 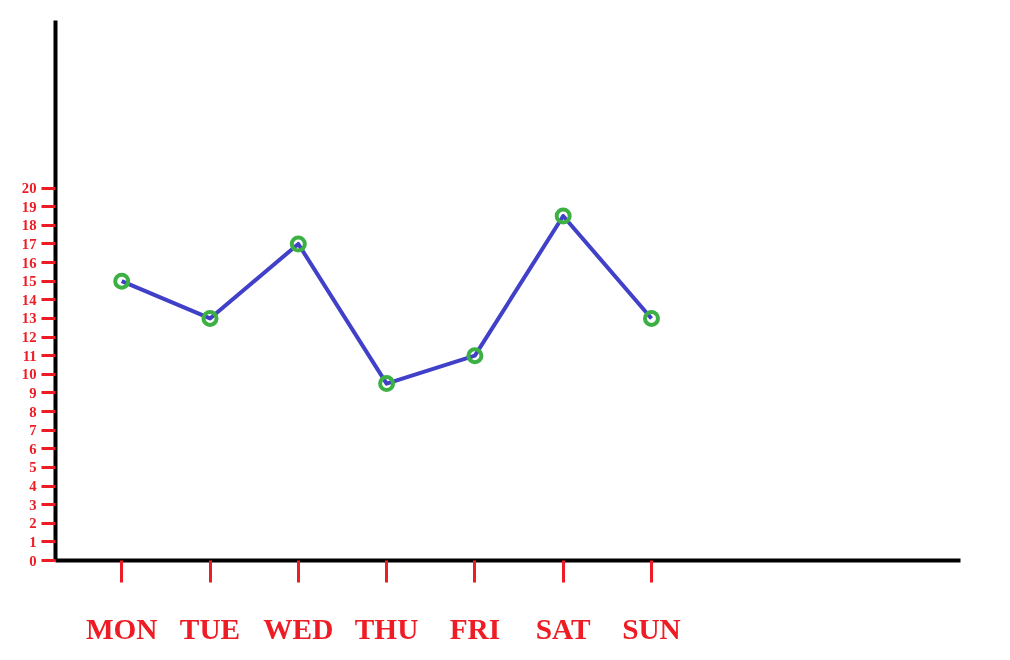 I want to click on y-tick-label: 7, so click(x=33, y=430).